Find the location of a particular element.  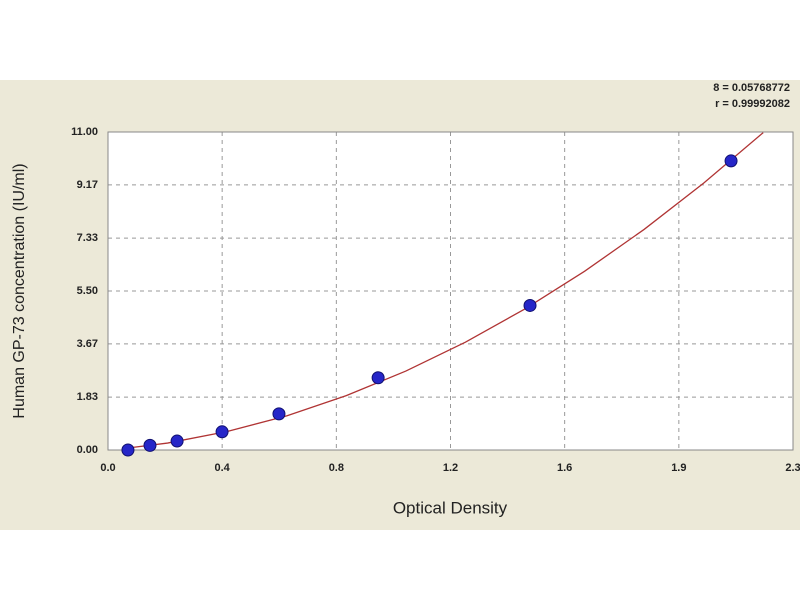

y-axis-label: Human GP-73 concentration (IU/ml) is located at coordinates (19, 290).